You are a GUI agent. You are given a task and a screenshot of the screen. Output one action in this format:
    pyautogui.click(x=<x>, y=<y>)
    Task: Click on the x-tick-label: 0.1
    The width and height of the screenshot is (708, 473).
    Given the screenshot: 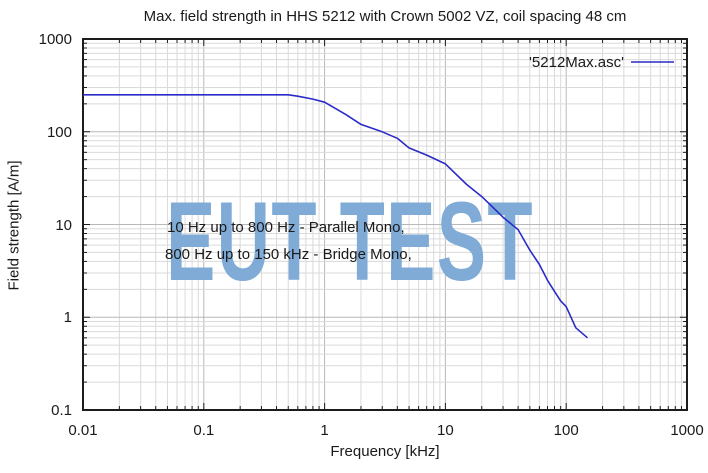 What is the action you would take?
    pyautogui.click(x=204, y=430)
    